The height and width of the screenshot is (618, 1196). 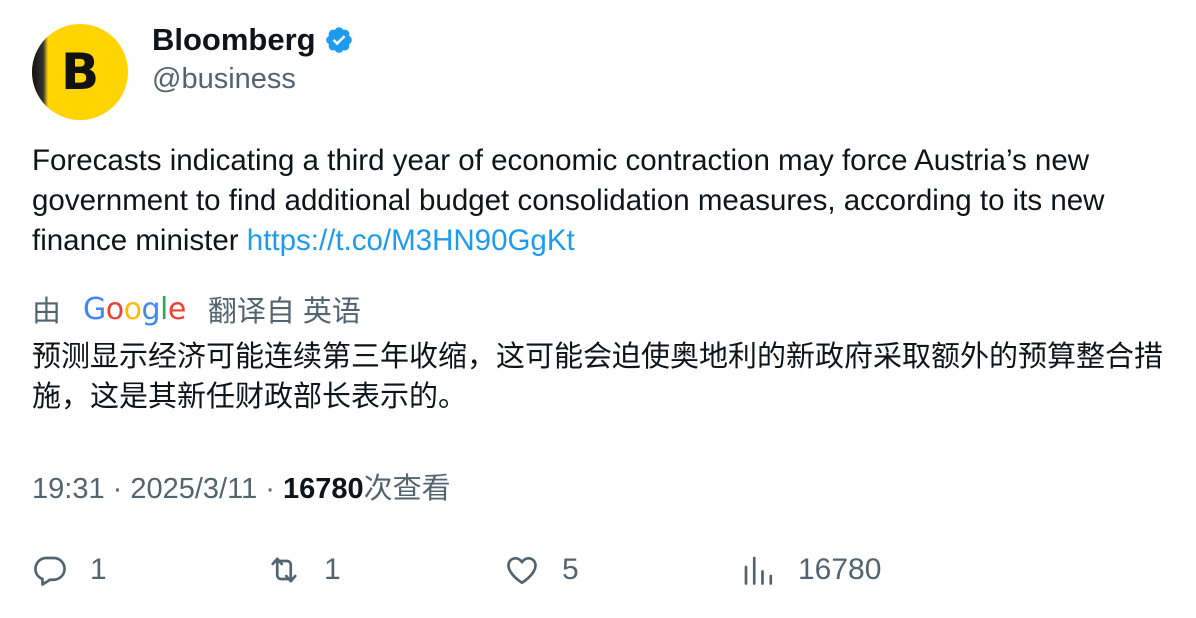 I want to click on author-name-row: Bloomberg, so click(x=253, y=40).